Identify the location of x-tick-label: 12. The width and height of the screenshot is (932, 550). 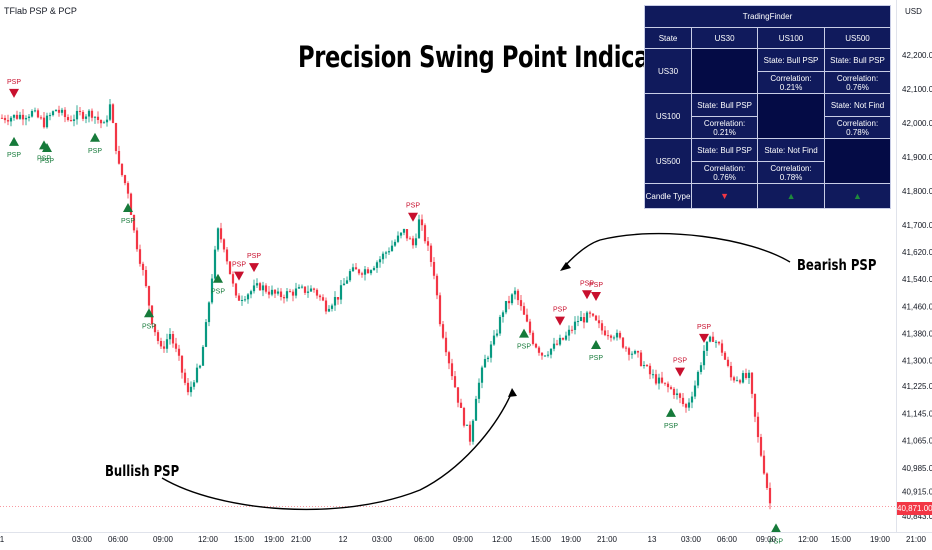
(343, 539).